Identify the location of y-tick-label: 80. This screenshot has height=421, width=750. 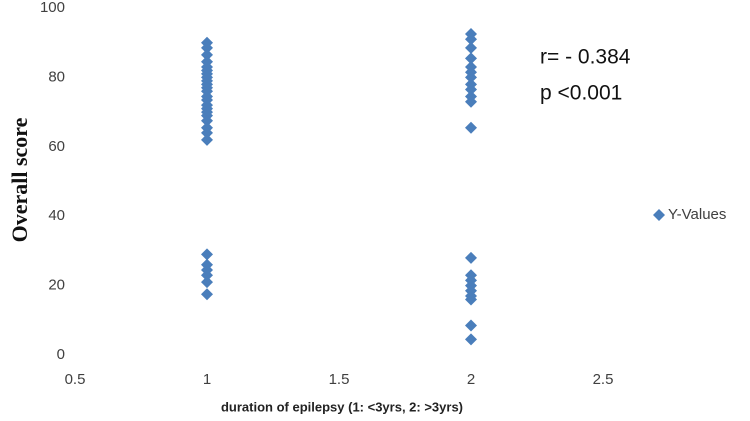
(56, 76).